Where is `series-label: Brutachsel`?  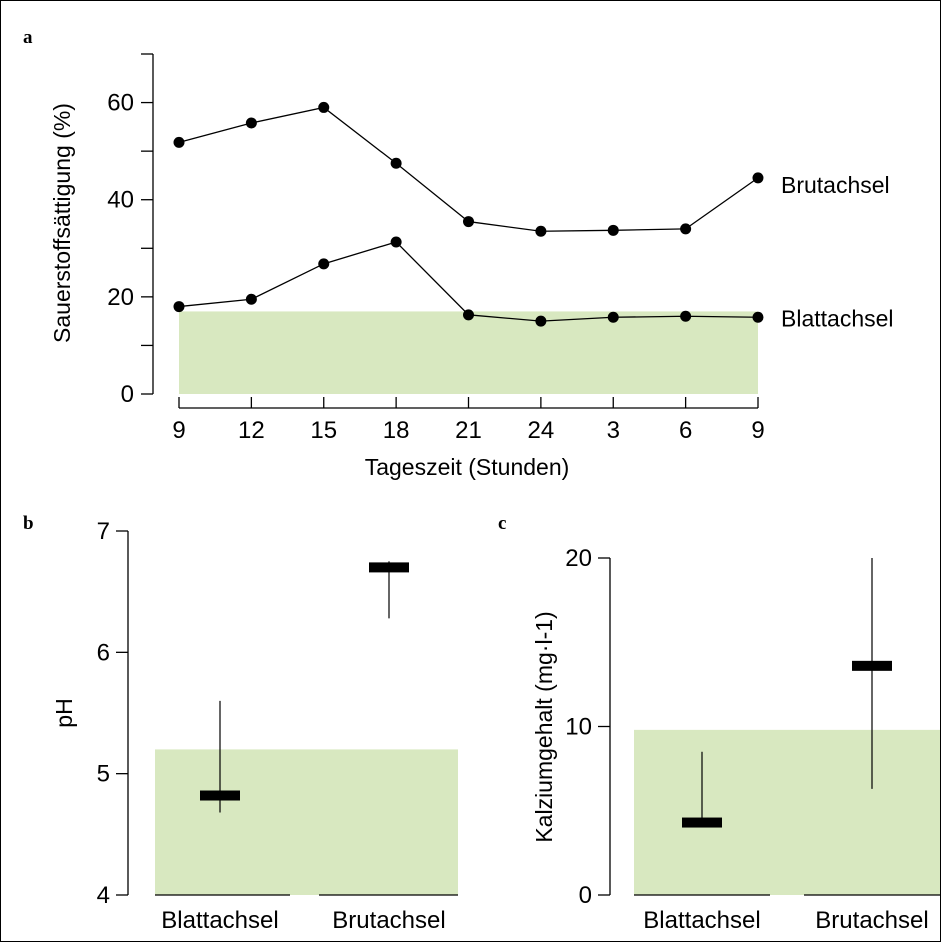
series-label: Brutachsel is located at coordinates (835, 185).